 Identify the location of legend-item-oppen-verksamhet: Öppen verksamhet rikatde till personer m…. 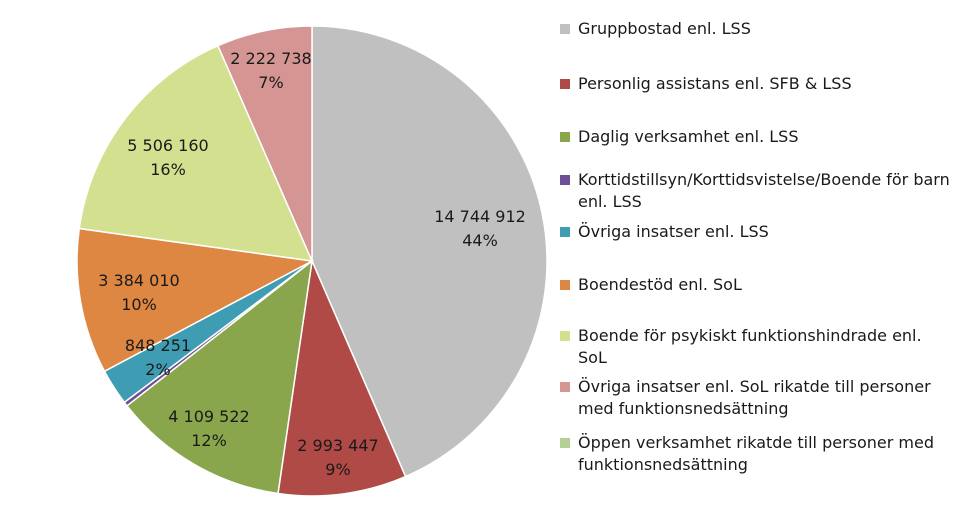
(755, 455).